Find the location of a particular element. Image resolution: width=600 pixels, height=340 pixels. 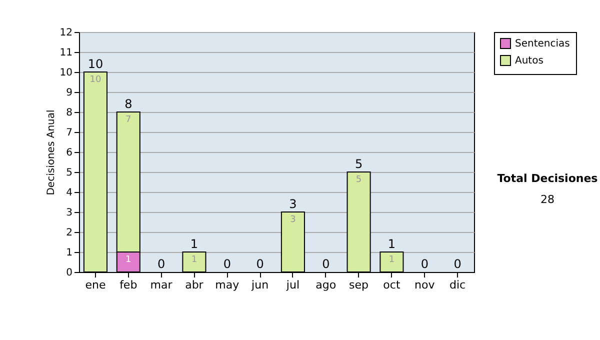

x-tick-label: mar is located at coordinates (161, 285).